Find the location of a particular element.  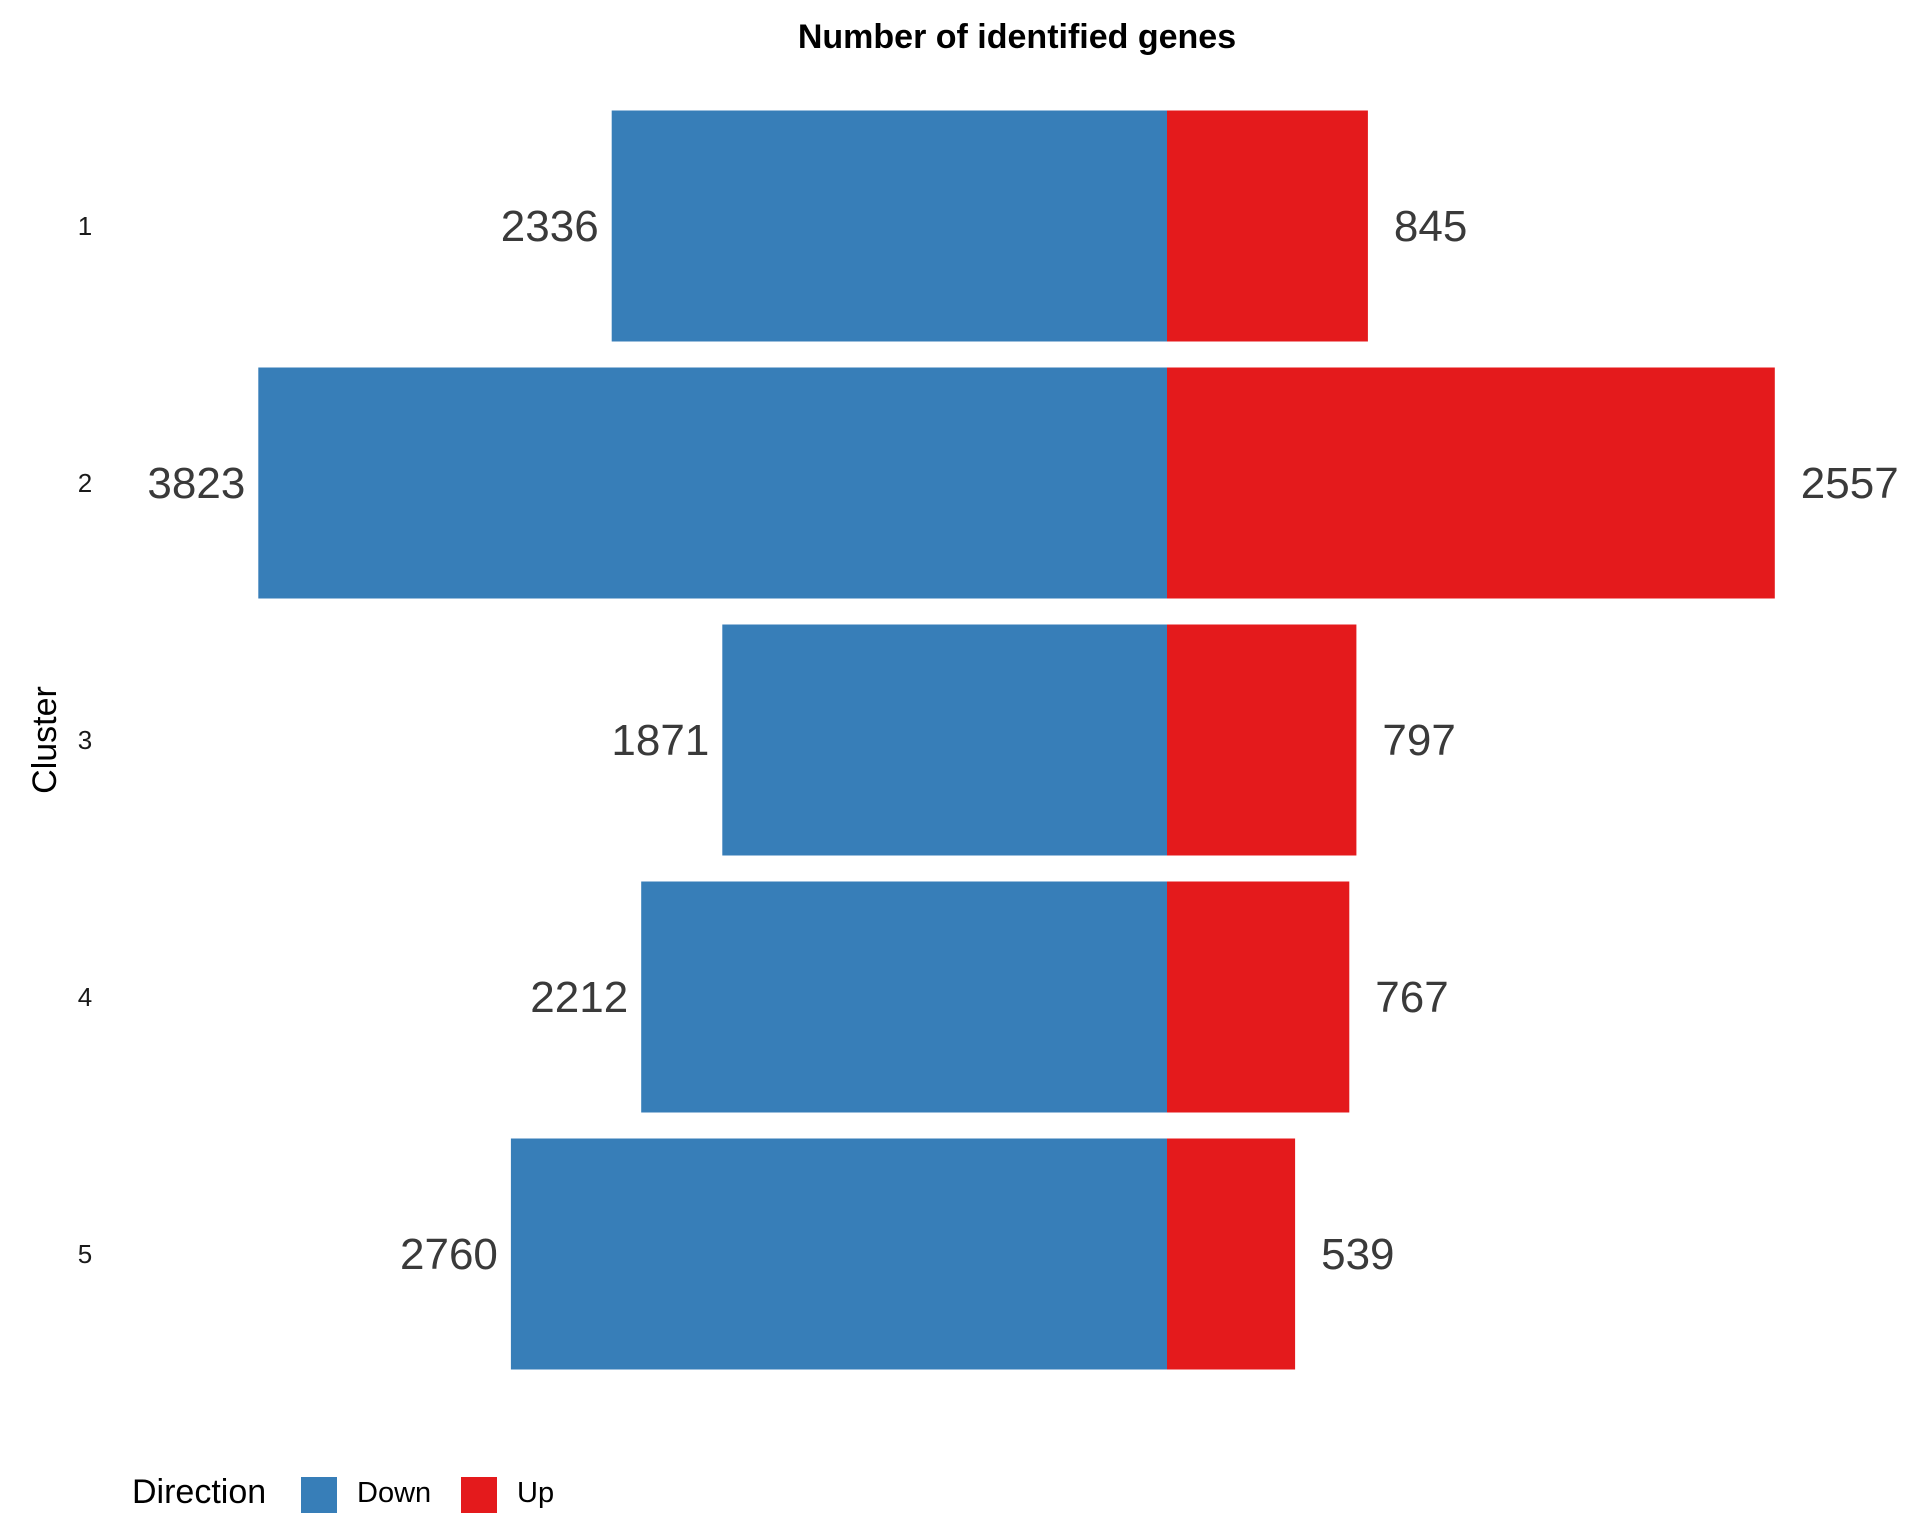

chart-title: Number of identified genes is located at coordinates (1017, 37).